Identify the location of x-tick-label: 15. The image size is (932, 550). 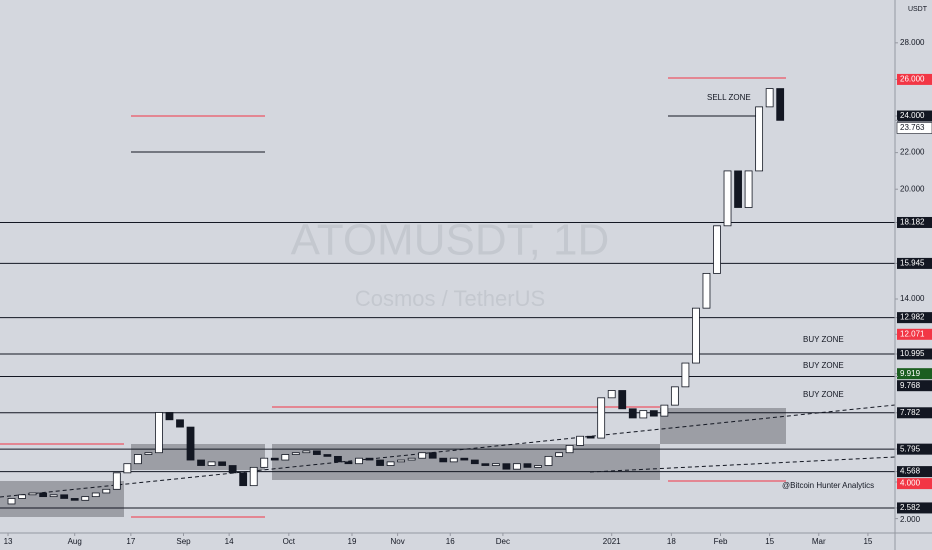
(769, 541).